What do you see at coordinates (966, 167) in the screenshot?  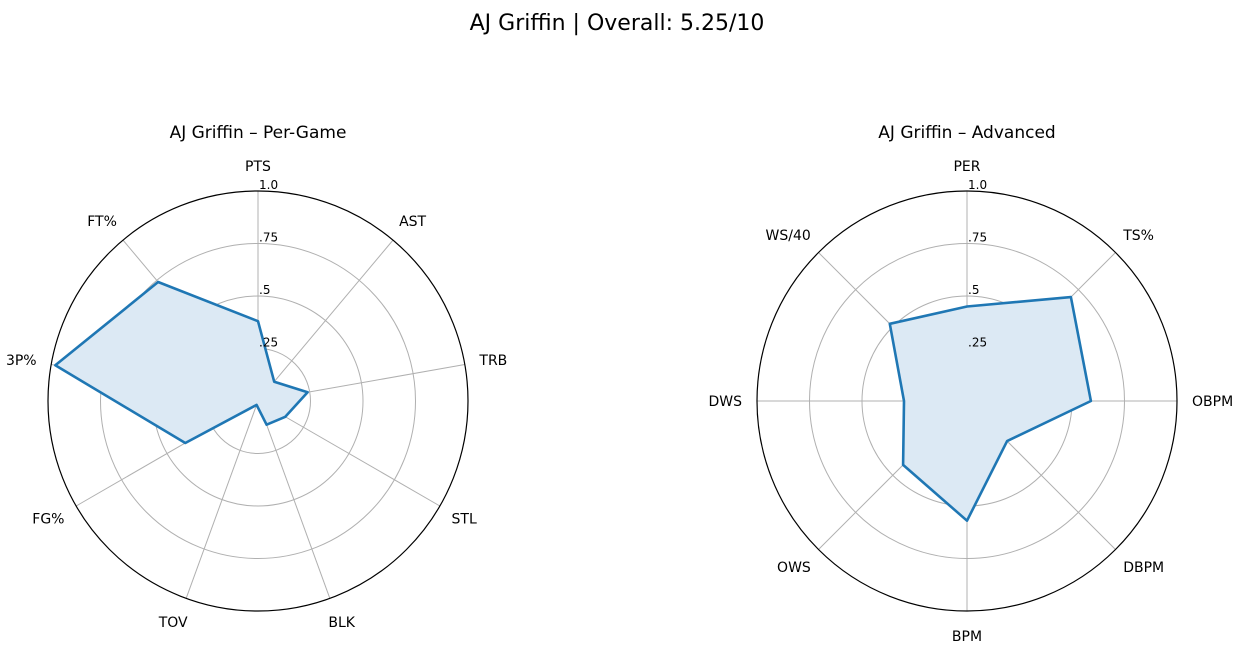 I see `advanced-label-per: PER` at bounding box center [966, 167].